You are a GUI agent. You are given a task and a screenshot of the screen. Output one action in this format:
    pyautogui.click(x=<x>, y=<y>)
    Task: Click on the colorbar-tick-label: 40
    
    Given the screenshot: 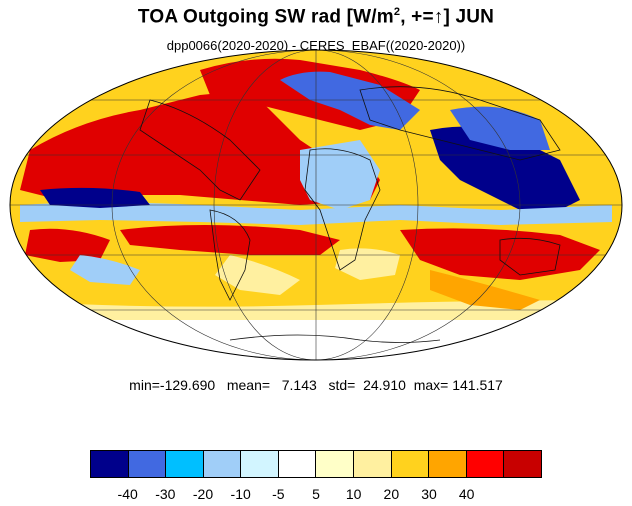 What is the action you would take?
    pyautogui.click(x=466, y=494)
    